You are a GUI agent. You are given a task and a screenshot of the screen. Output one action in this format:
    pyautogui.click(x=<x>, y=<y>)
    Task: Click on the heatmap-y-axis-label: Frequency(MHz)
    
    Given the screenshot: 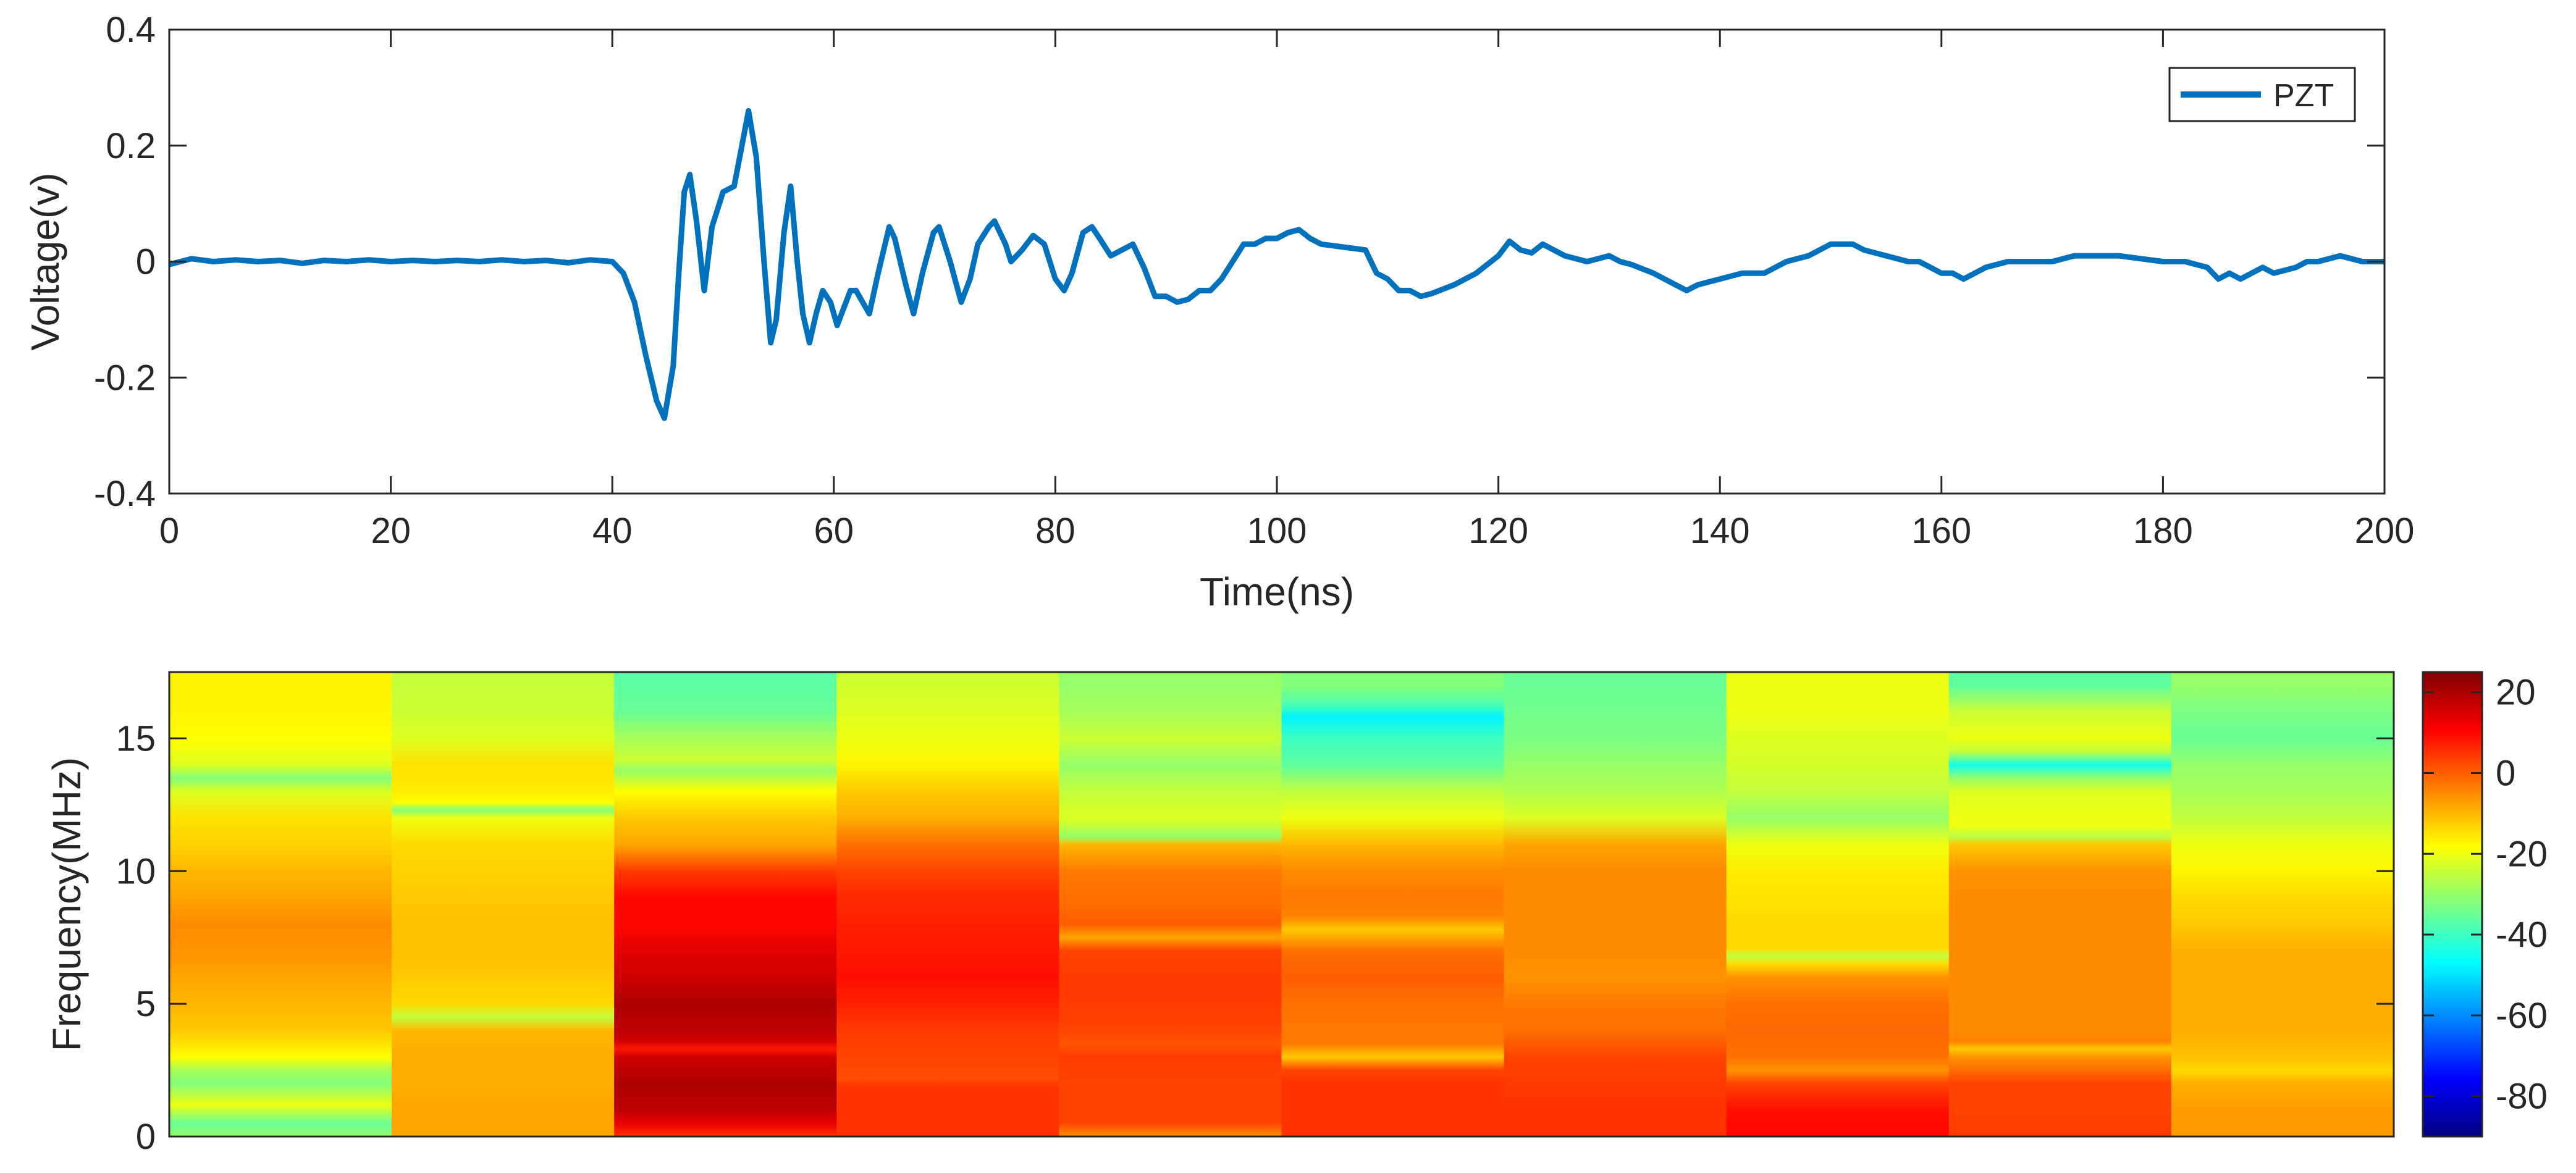 What is the action you would take?
    pyautogui.click(x=66, y=904)
    